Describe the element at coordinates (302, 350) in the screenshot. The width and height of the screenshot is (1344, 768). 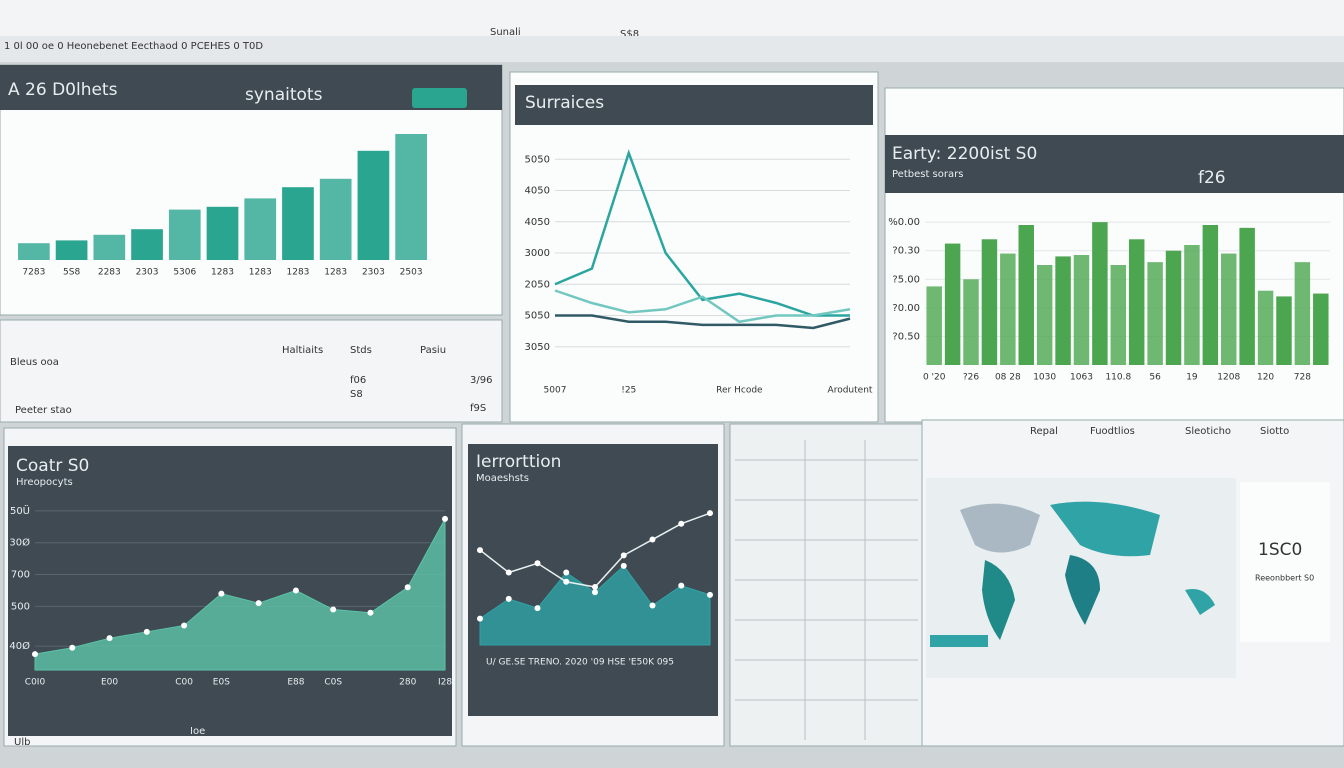
I see `table-header: Haltiaits` at that location.